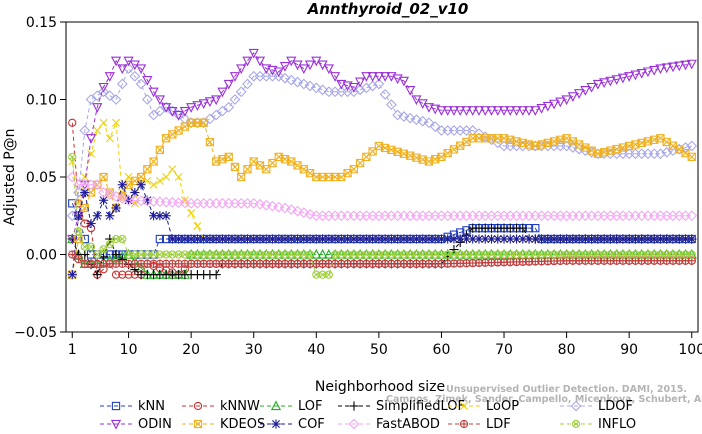 The image size is (702, 434). I want to click on series-knn, so click(382, 229).